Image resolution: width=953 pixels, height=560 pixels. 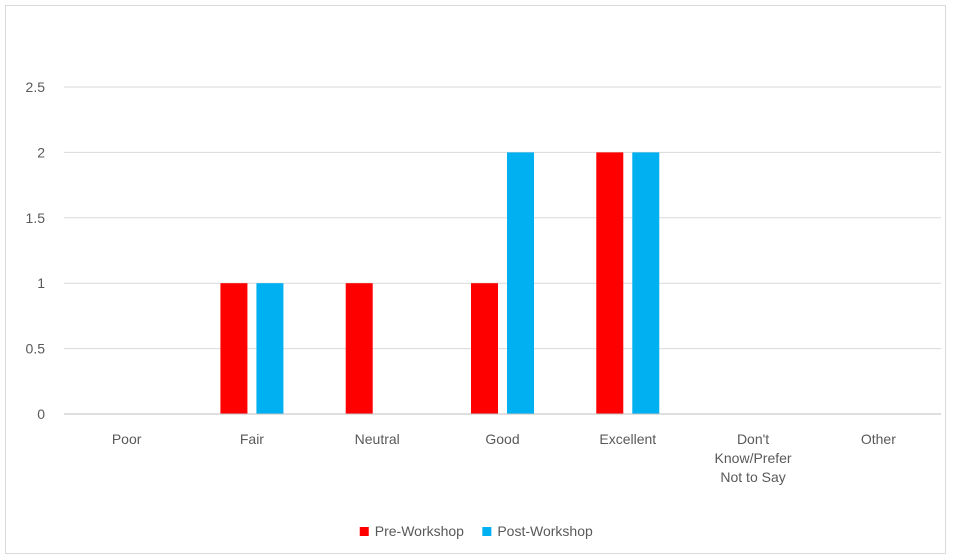 I want to click on y-tick-label: 1.5, so click(x=36, y=218).